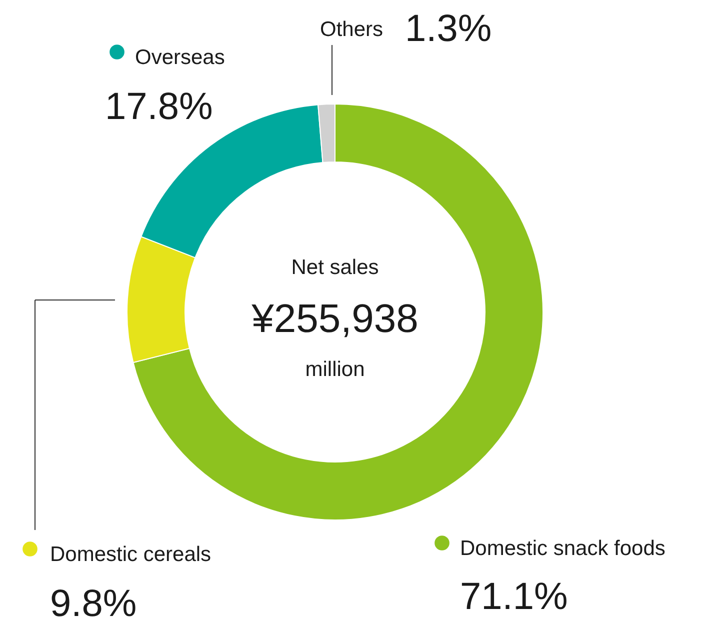 The height and width of the screenshot is (621, 703). What do you see at coordinates (352, 29) in the screenshot?
I see `slice-label: Others` at bounding box center [352, 29].